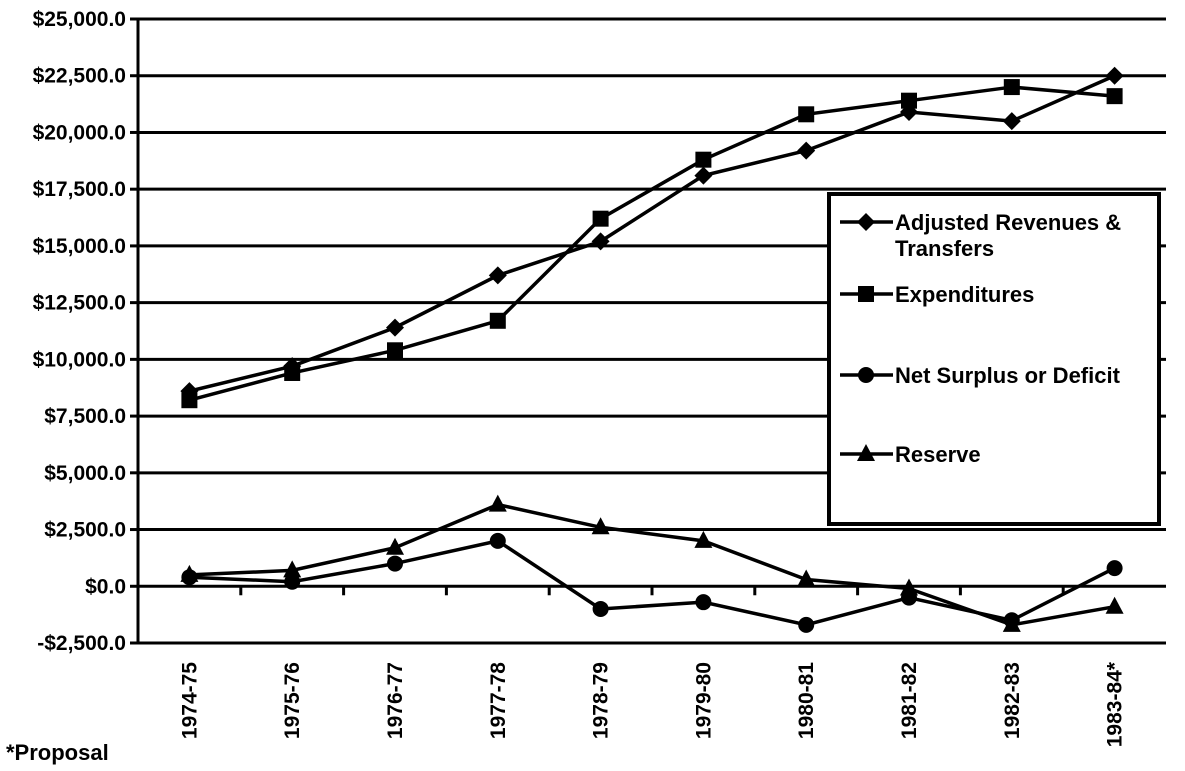 This screenshot has height=771, width=1185. I want to click on y-tick-label: -$2,500.0, so click(81, 643).